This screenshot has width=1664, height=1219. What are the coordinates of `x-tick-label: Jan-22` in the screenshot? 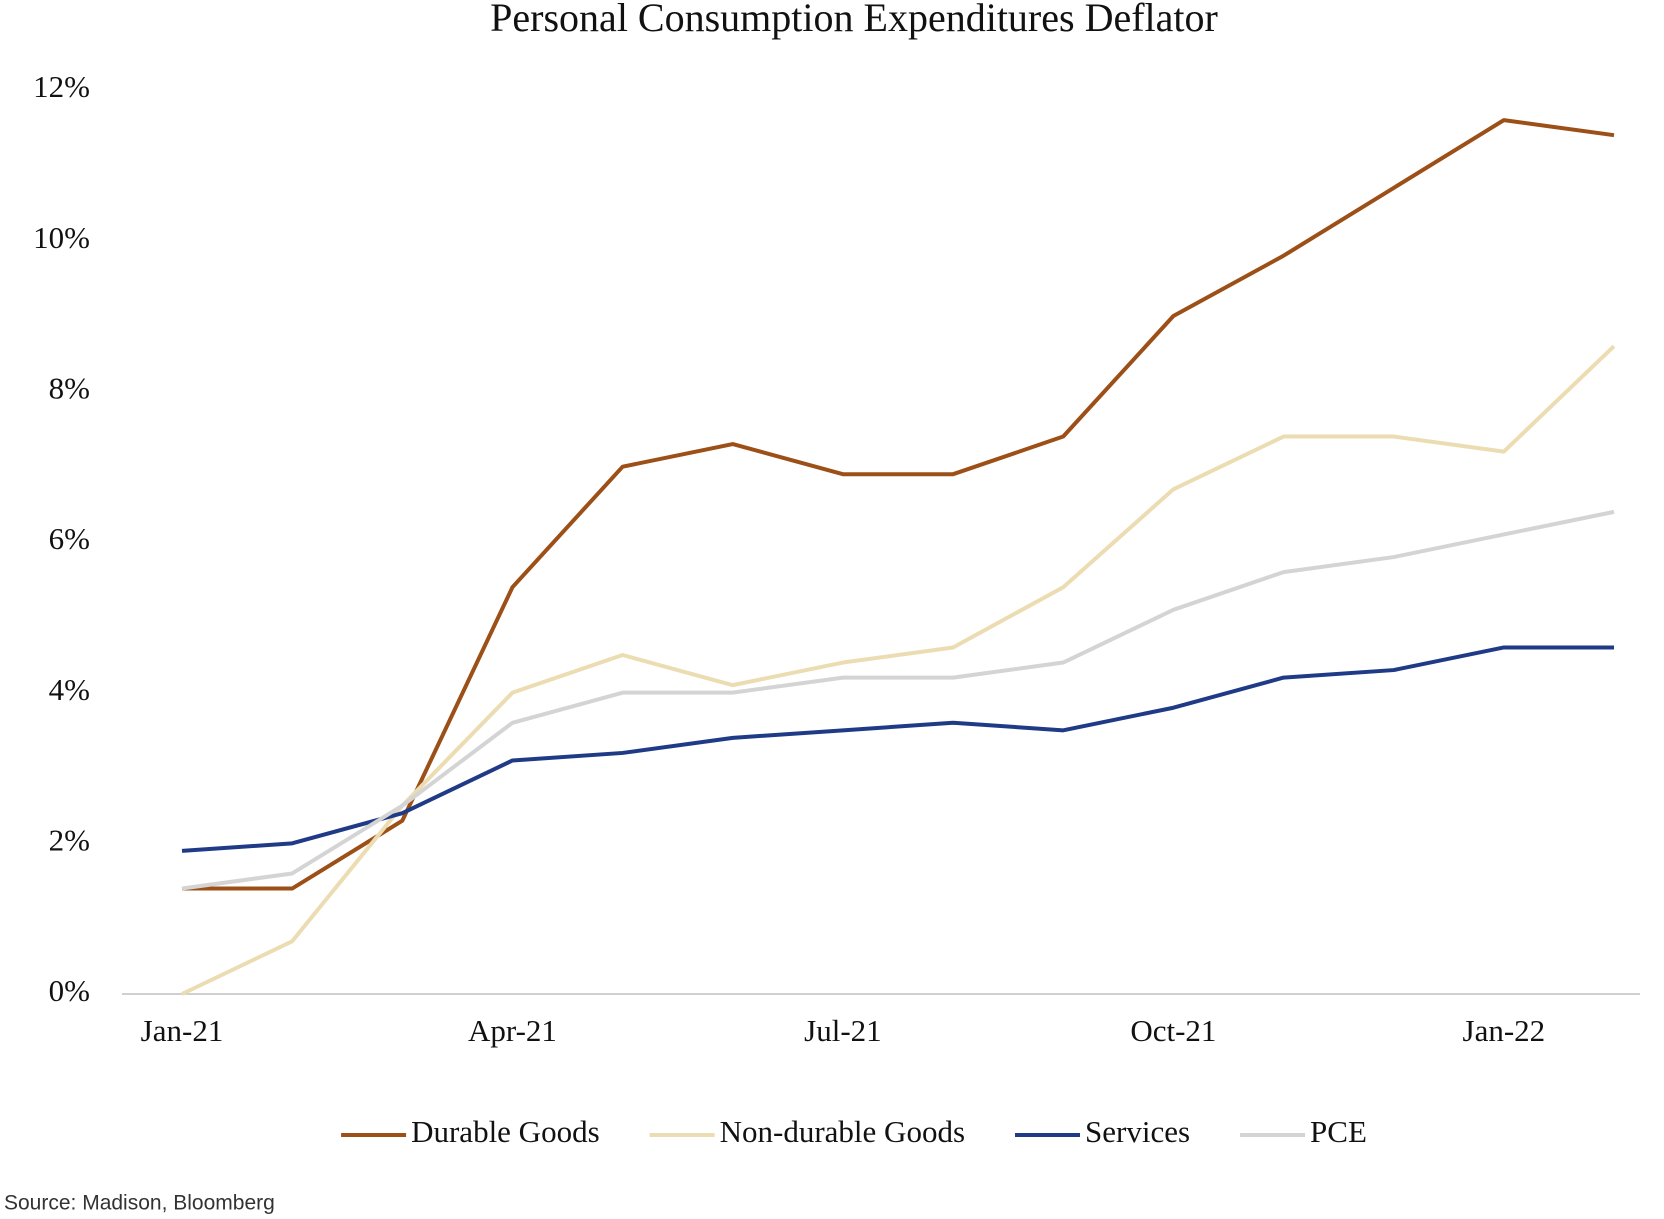 It's located at (1504, 1030).